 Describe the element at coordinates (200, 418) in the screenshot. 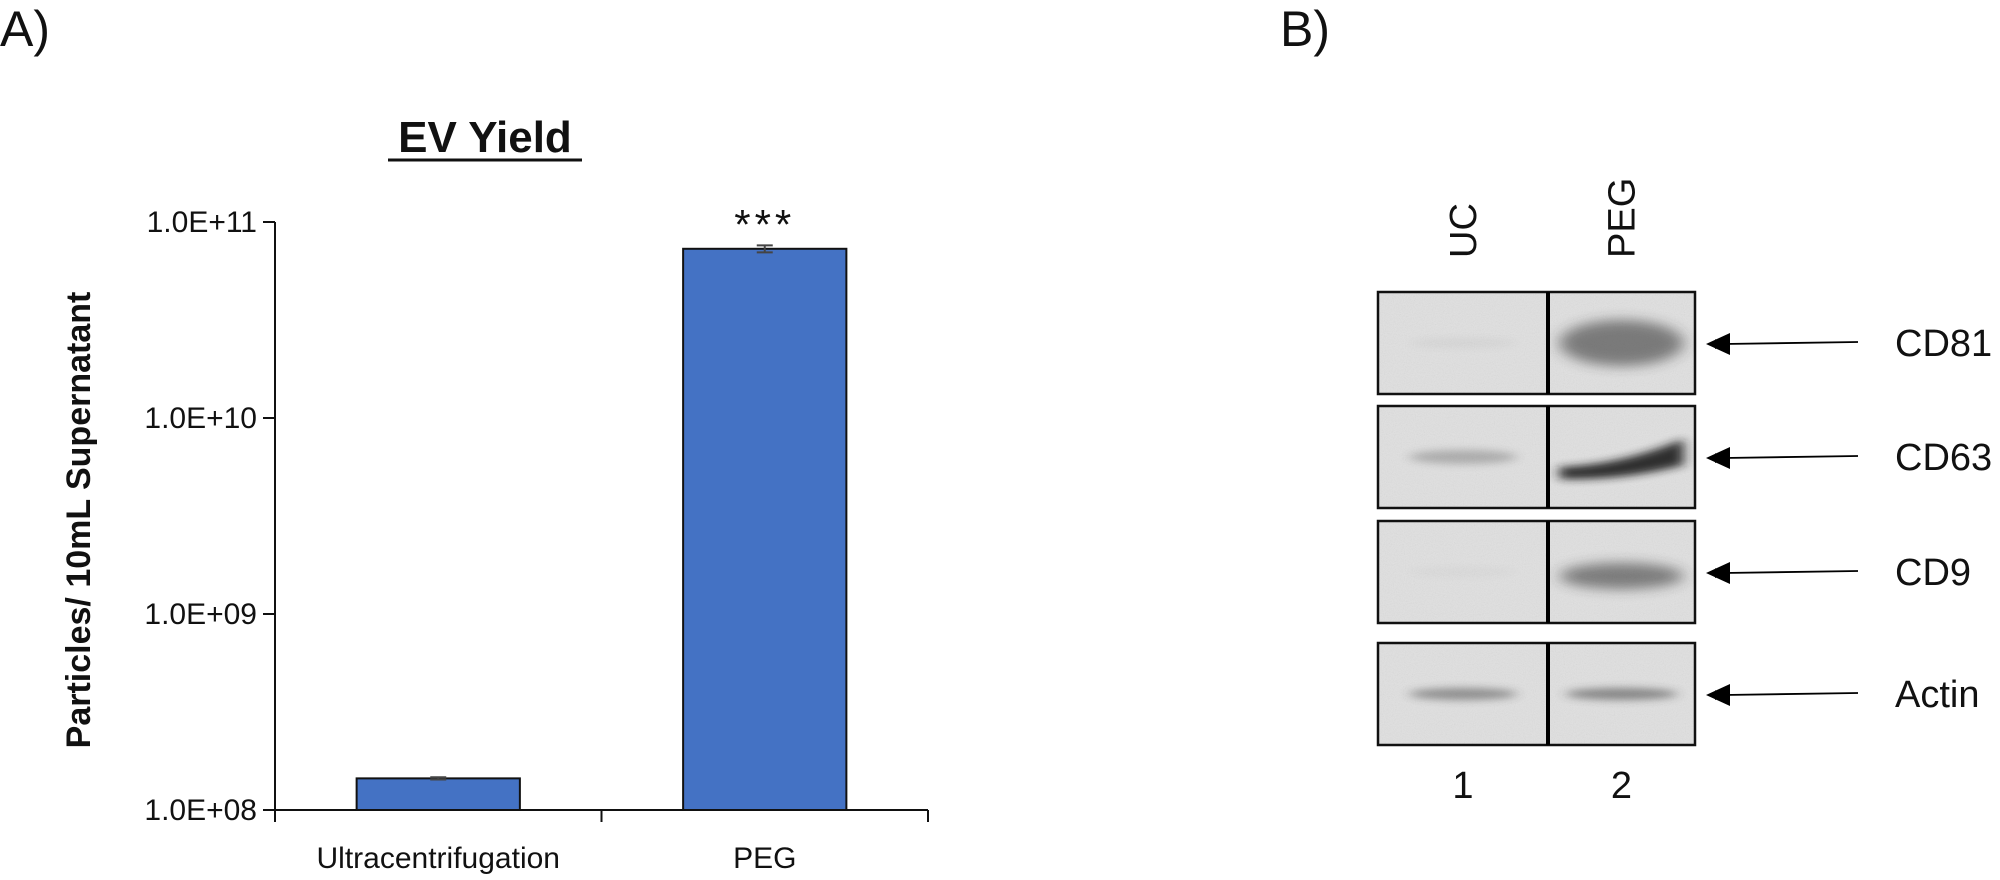

I see `y-tick-label: 1.0E+10` at that location.